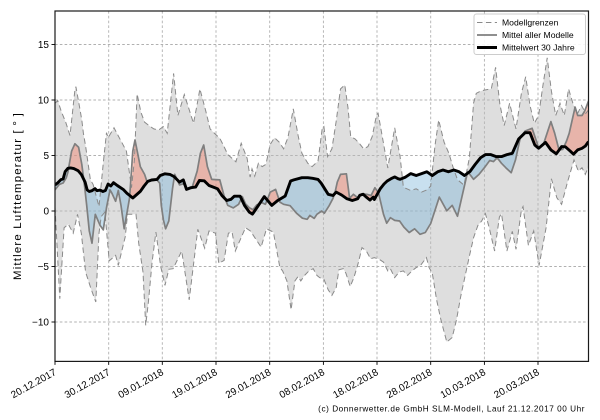 The image size is (600, 420). What do you see at coordinates (46, 211) in the screenshot?
I see `svg-text: 0` at bounding box center [46, 211].